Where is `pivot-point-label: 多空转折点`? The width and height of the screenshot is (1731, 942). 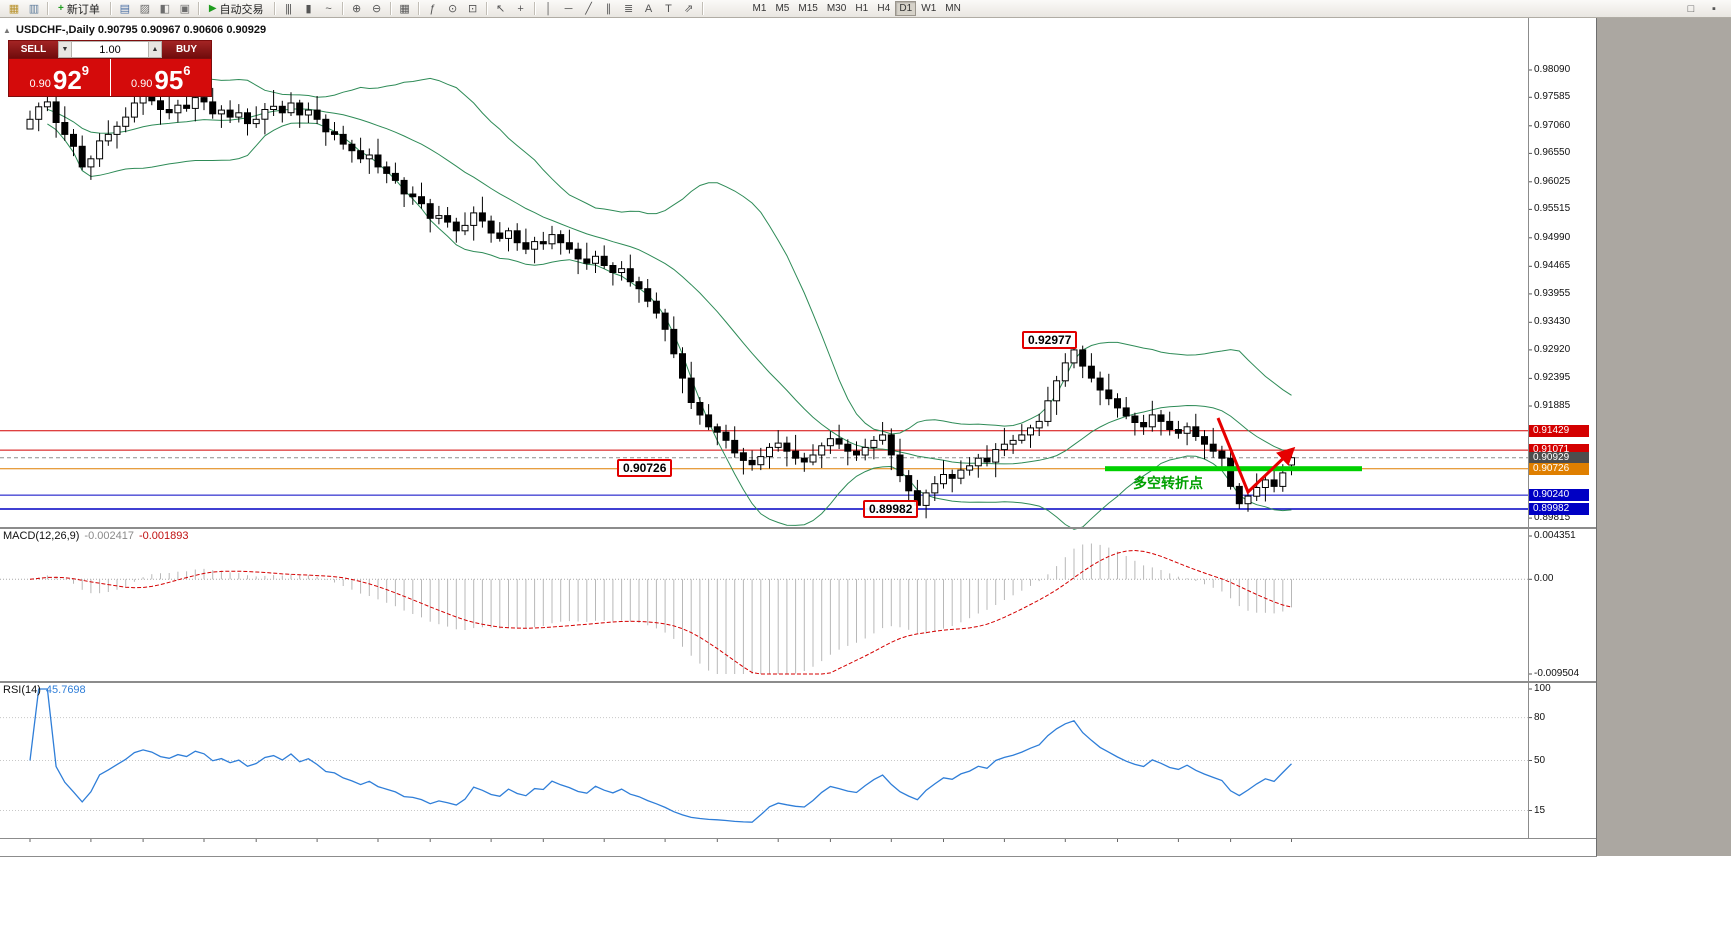
pivot-point-label: 多空转折点 is located at coordinates (1168, 483).